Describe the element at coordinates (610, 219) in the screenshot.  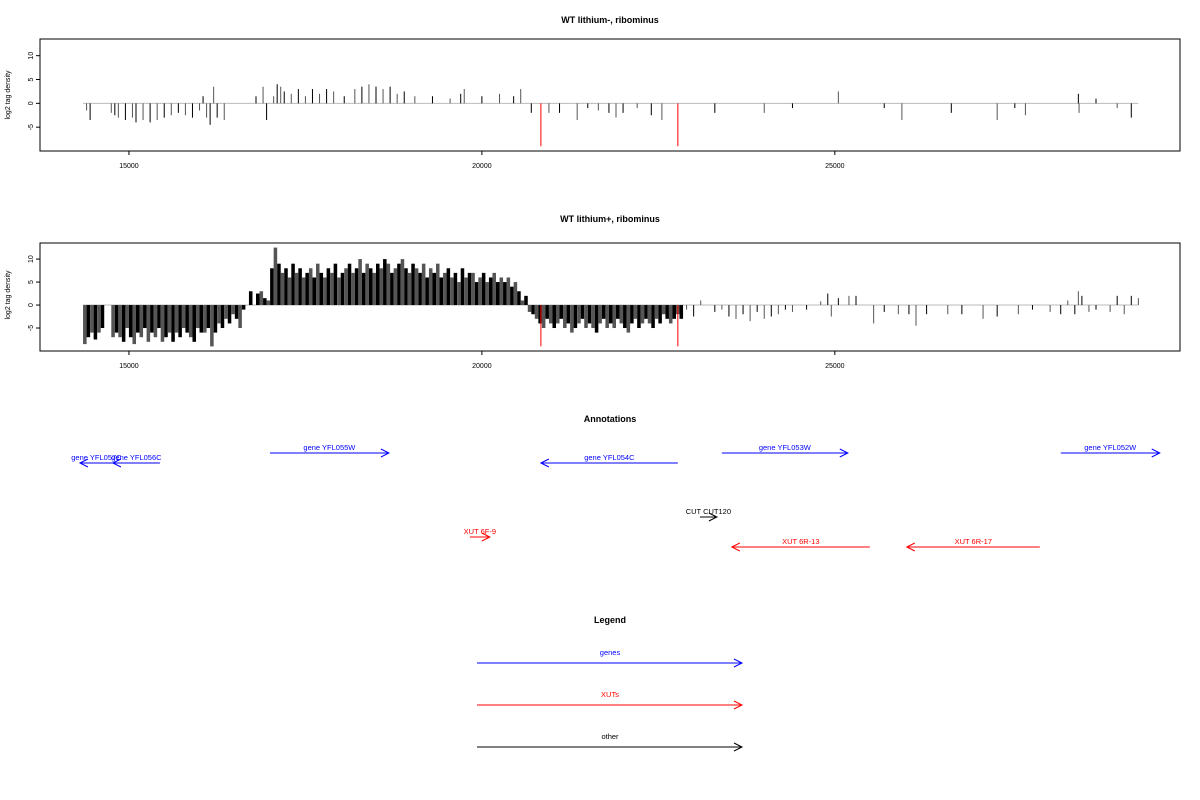
I see `panel-title: WT lithium+, ribominus` at that location.